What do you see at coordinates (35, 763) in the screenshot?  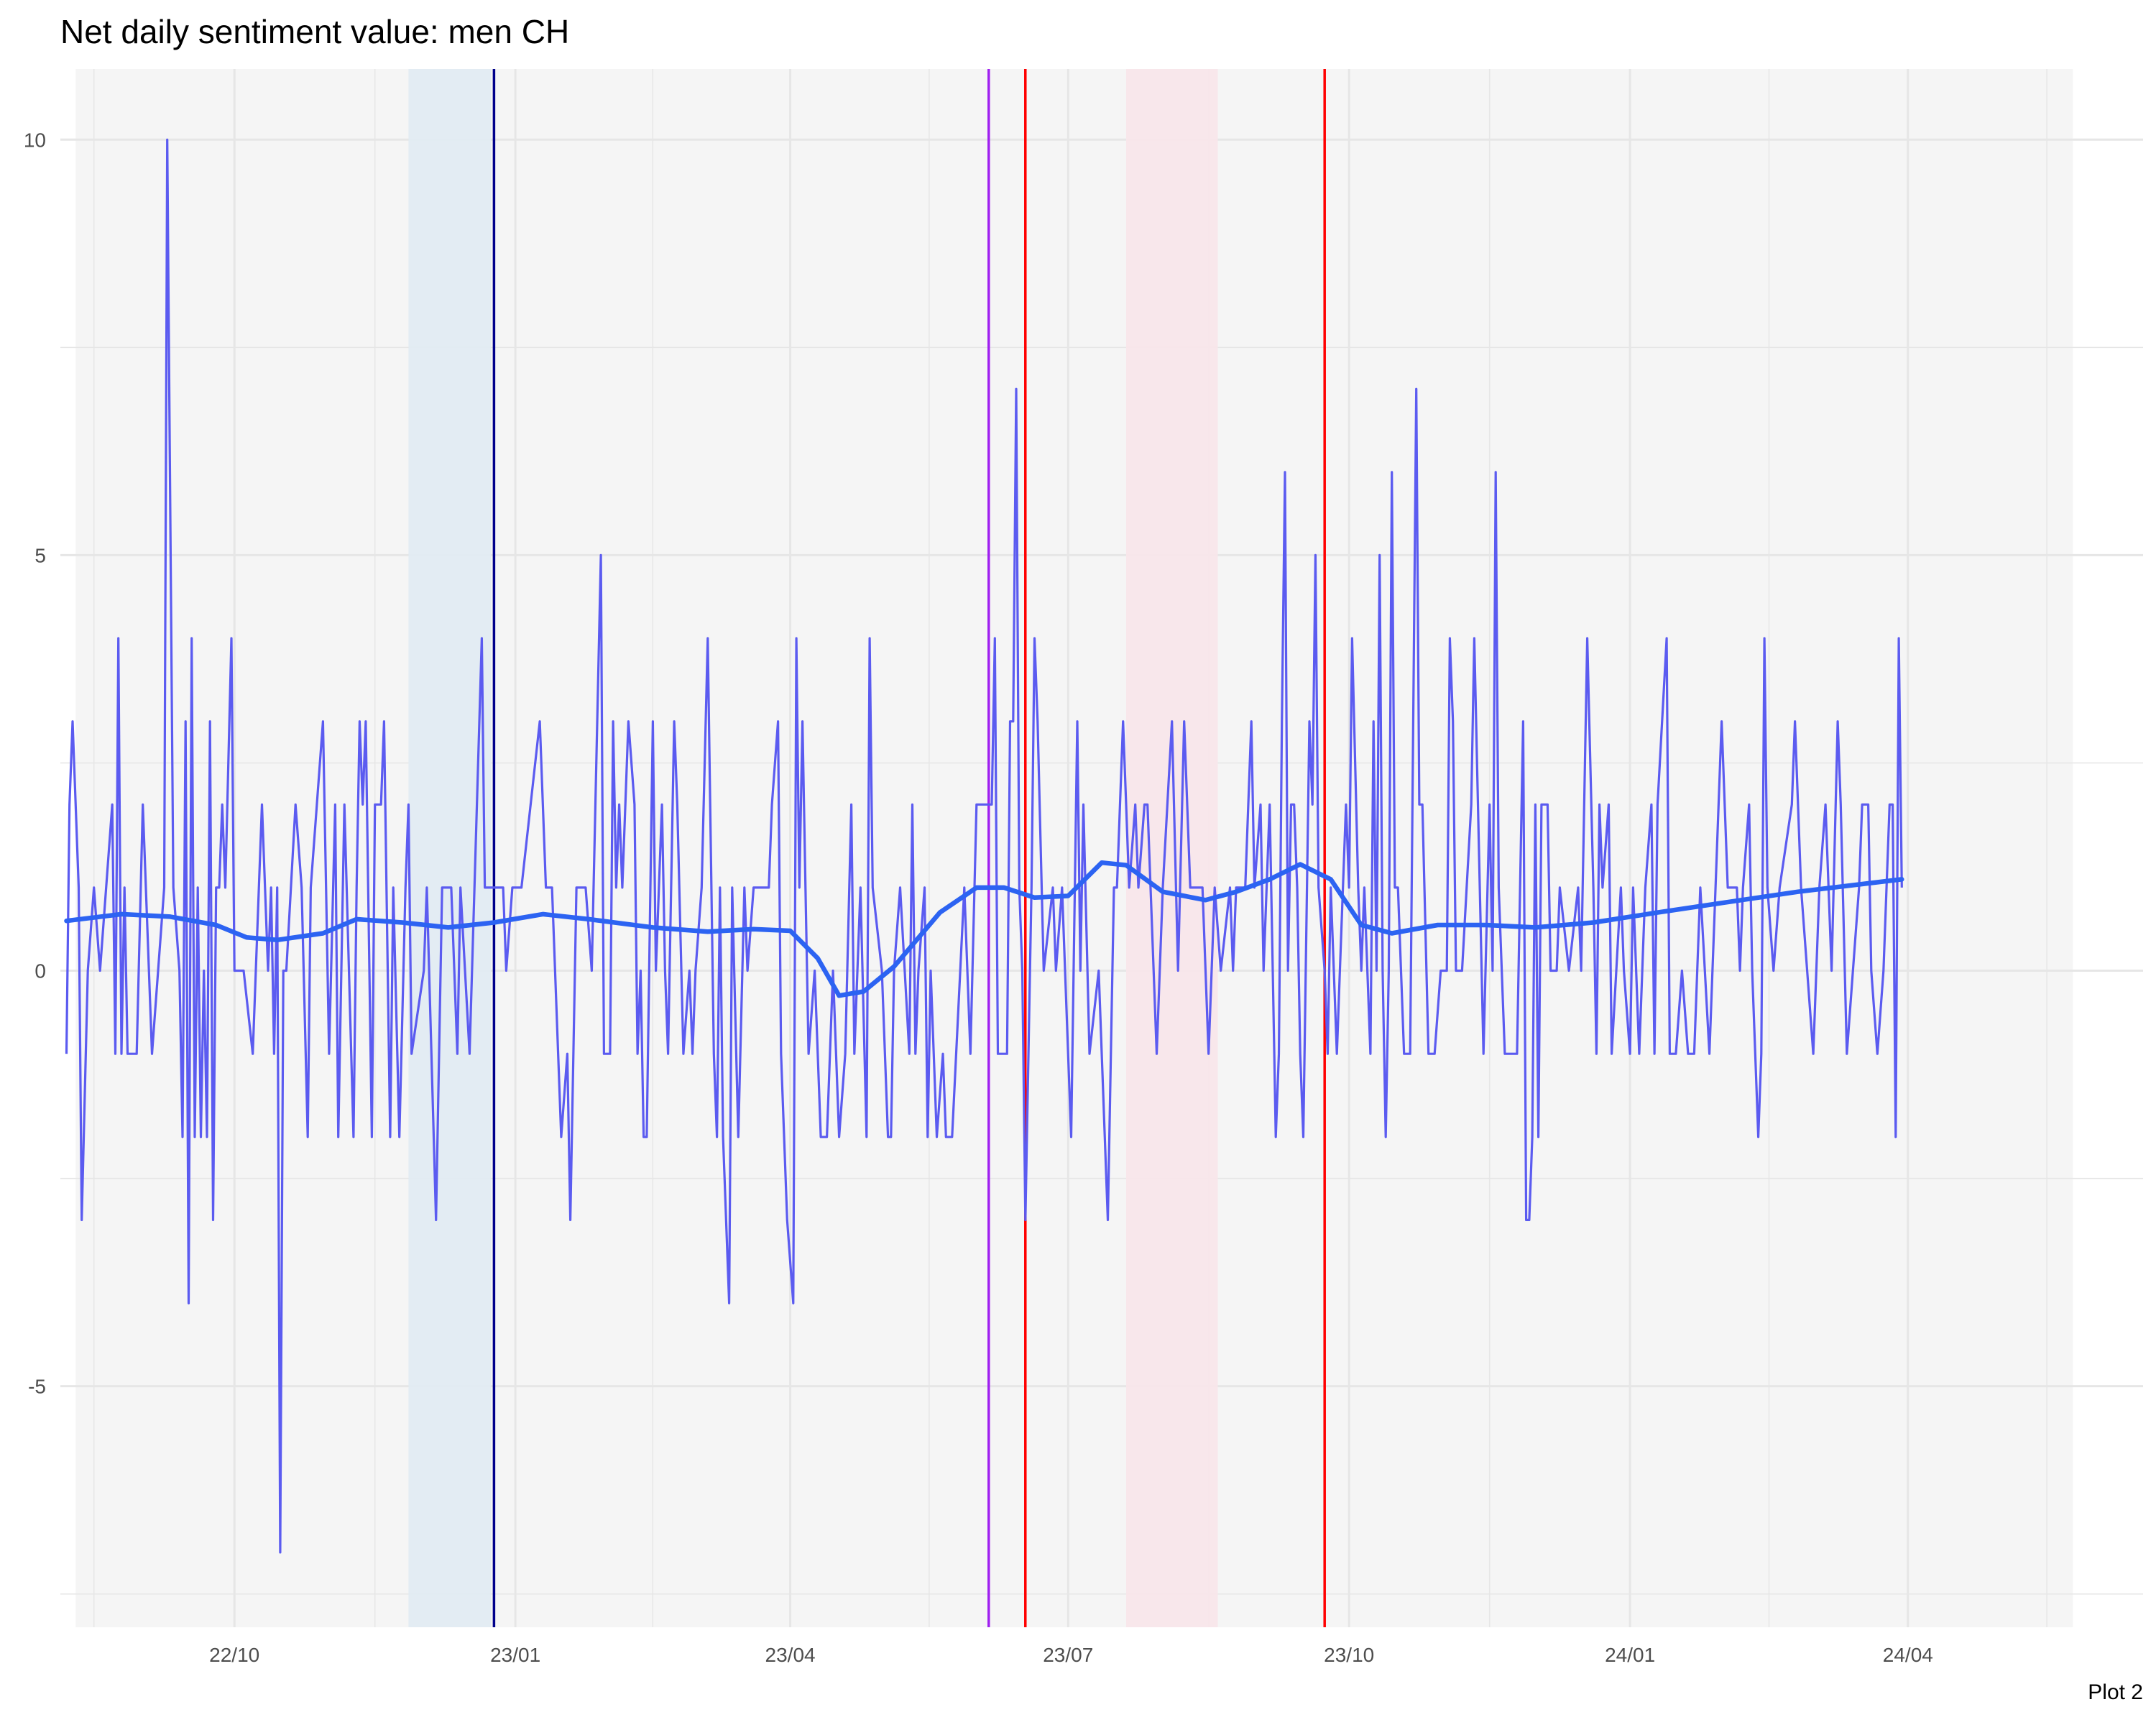 I see `y-axis-ticks: -5 0 5 10` at bounding box center [35, 763].